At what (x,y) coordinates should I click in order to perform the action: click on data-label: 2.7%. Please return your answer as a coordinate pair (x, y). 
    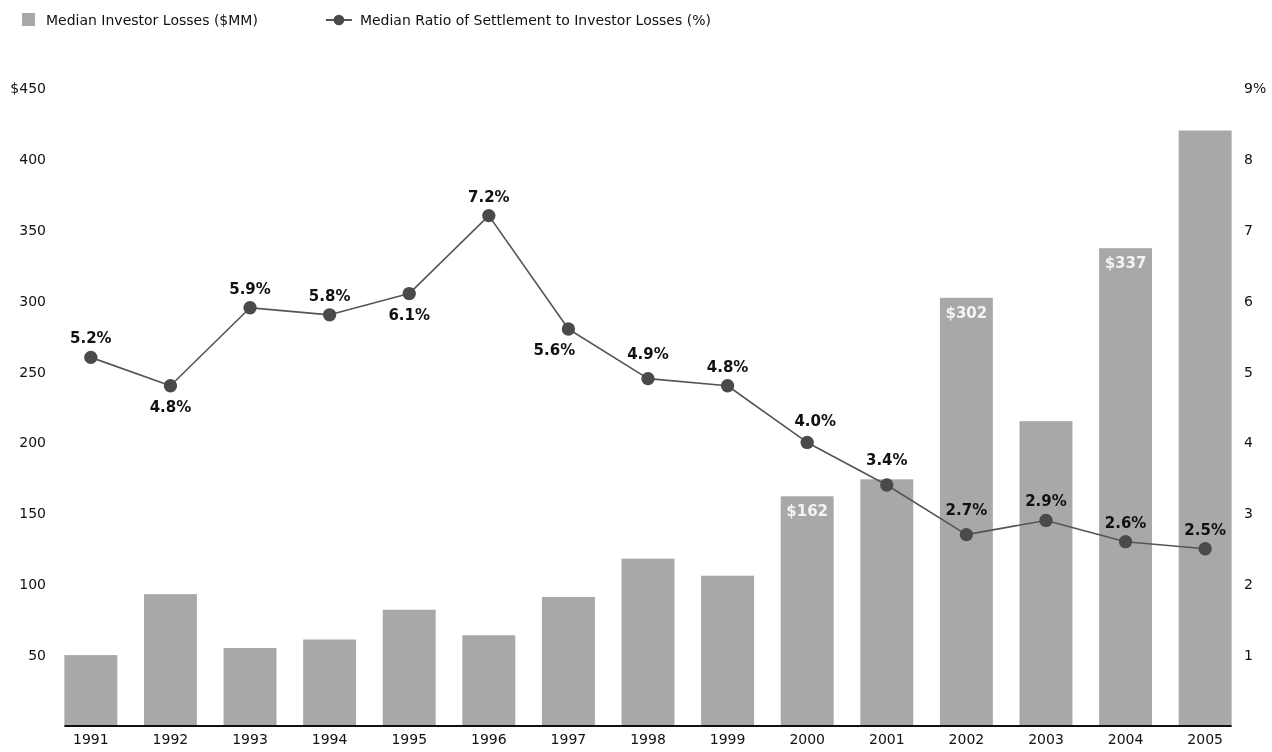
    Looking at the image, I should click on (966, 509).